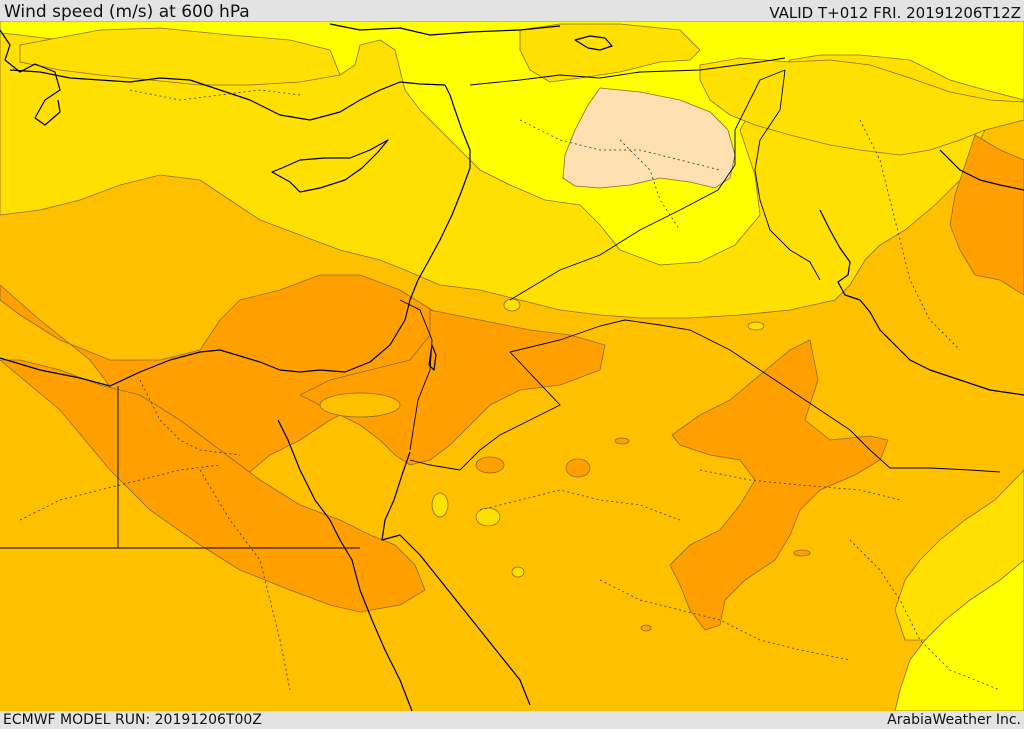 Image resolution: width=1024 pixels, height=729 pixels. I want to click on border-syria-turkey, so click(627, 71).